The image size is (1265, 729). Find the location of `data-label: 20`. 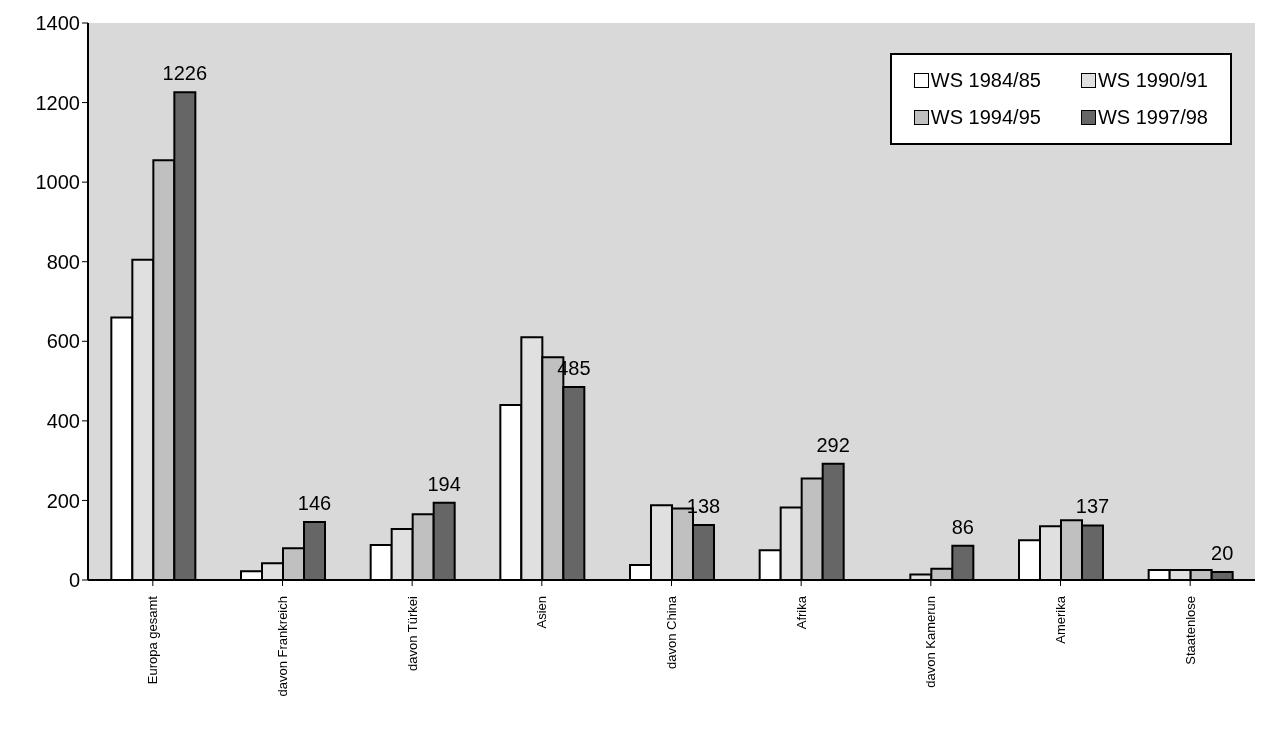

data-label: 20 is located at coordinates (1222, 553).